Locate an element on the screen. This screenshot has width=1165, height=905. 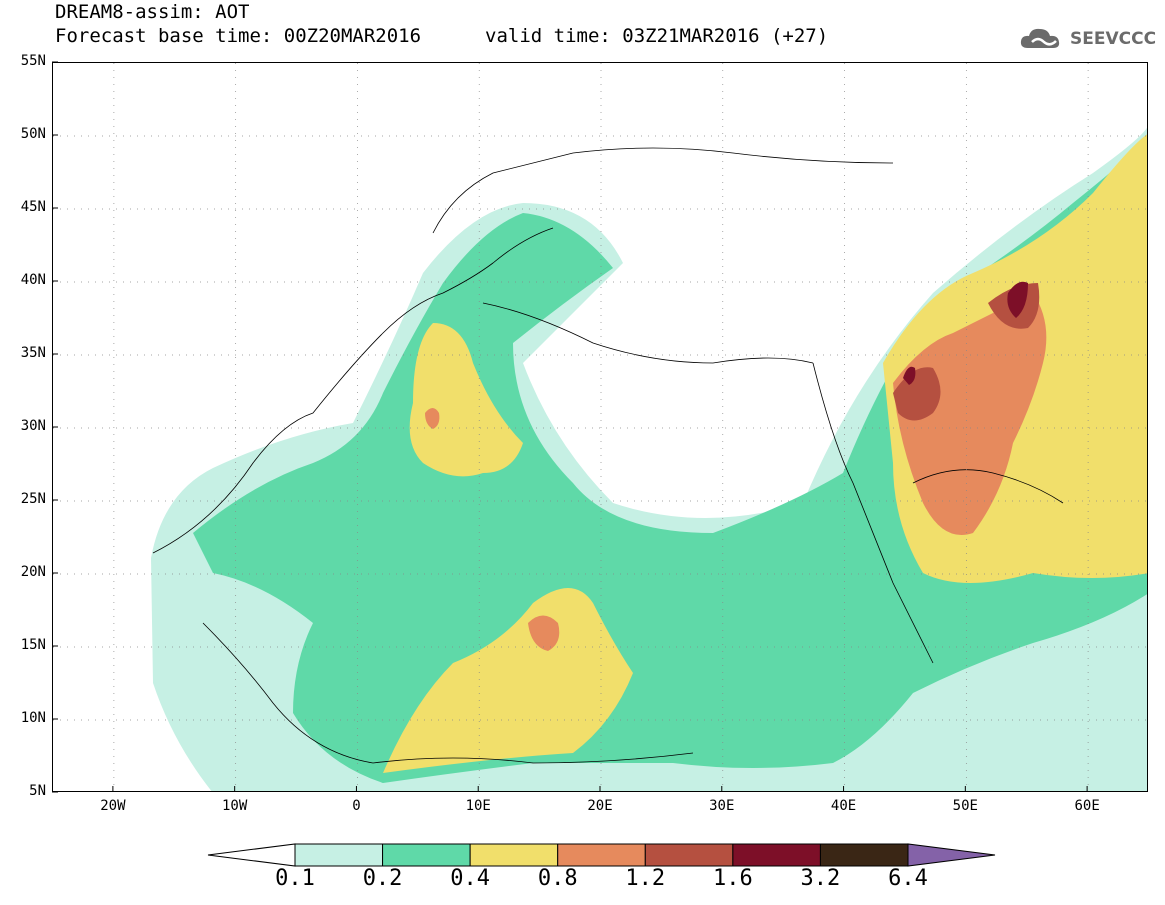
aot-contour-1.2 is located at coordinates (966, 352).